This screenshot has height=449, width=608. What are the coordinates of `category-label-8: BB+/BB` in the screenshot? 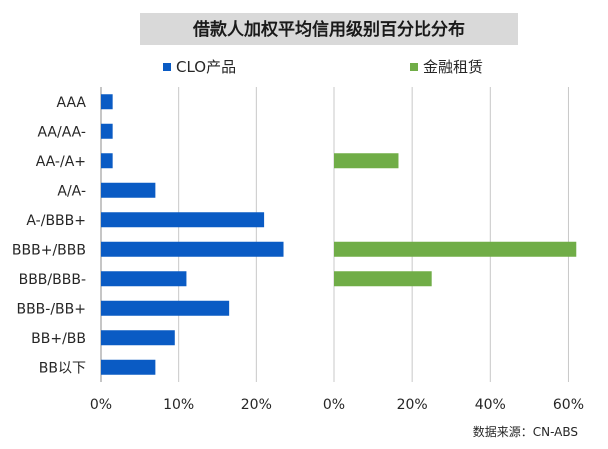 It's located at (58, 339).